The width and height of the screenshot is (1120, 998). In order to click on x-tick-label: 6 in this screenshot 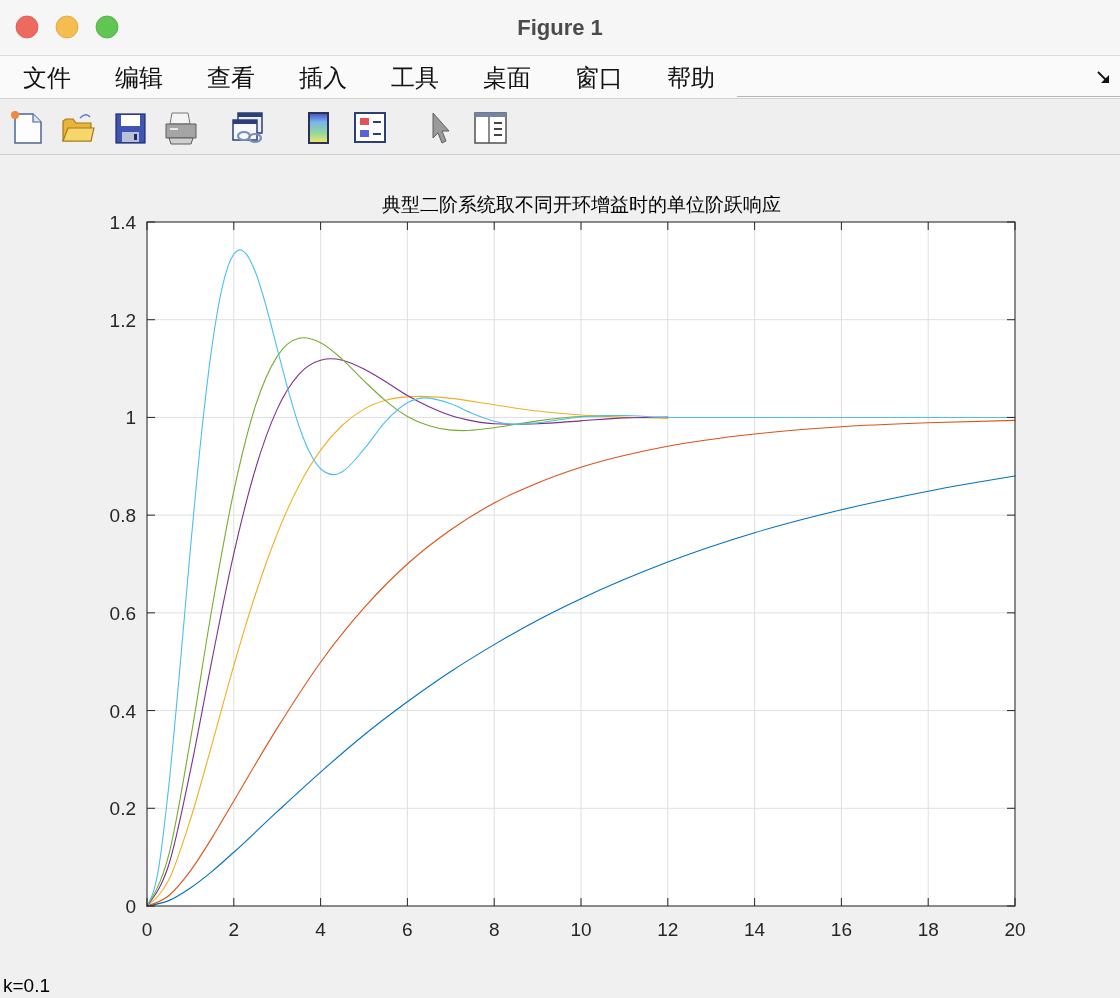, I will do `click(407, 929)`.